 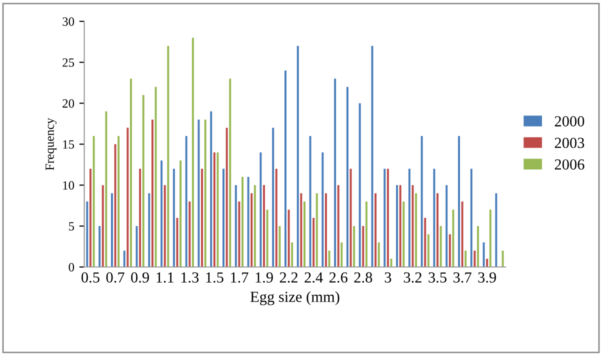 What do you see at coordinates (295, 298) in the screenshot?
I see `x-axis-title: Egg size (mm)` at bounding box center [295, 298].